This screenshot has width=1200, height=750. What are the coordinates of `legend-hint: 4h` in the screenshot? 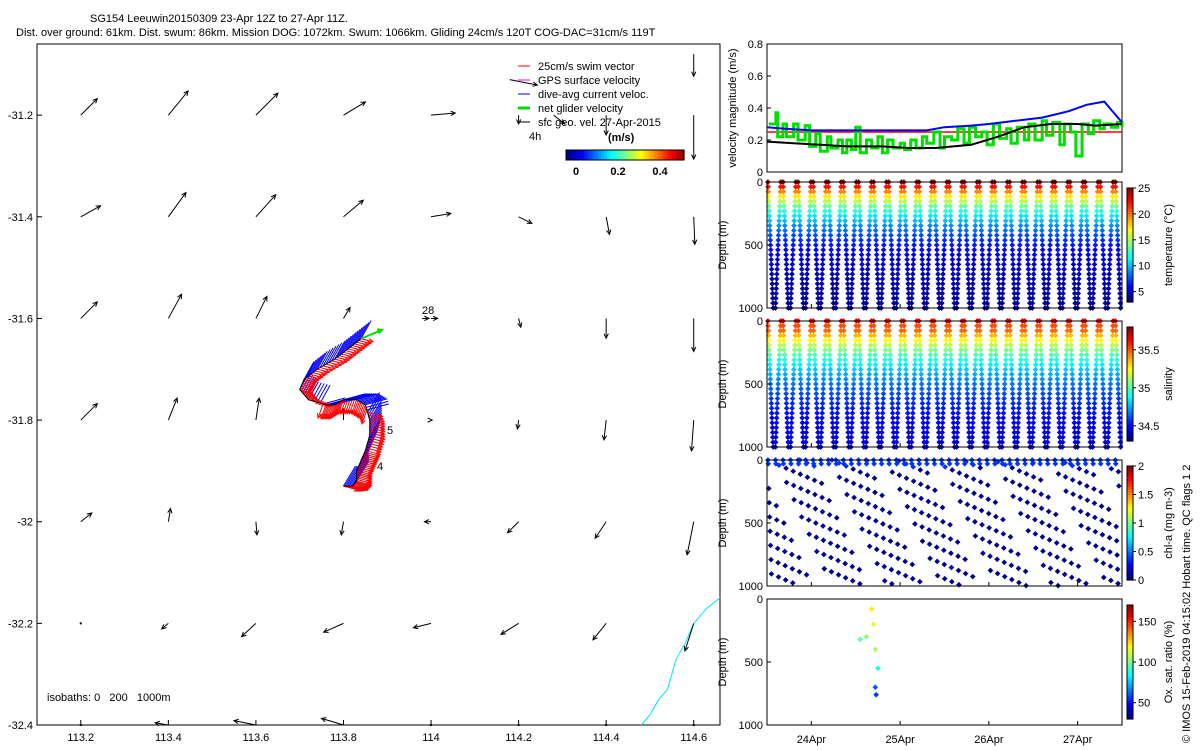 It's located at (535, 137).